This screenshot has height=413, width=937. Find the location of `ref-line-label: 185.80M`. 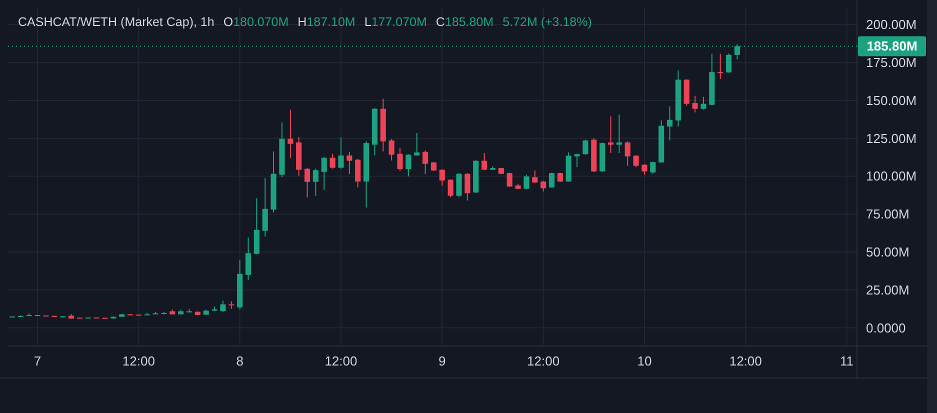

ref-line-label: 185.80M is located at coordinates (892, 46).